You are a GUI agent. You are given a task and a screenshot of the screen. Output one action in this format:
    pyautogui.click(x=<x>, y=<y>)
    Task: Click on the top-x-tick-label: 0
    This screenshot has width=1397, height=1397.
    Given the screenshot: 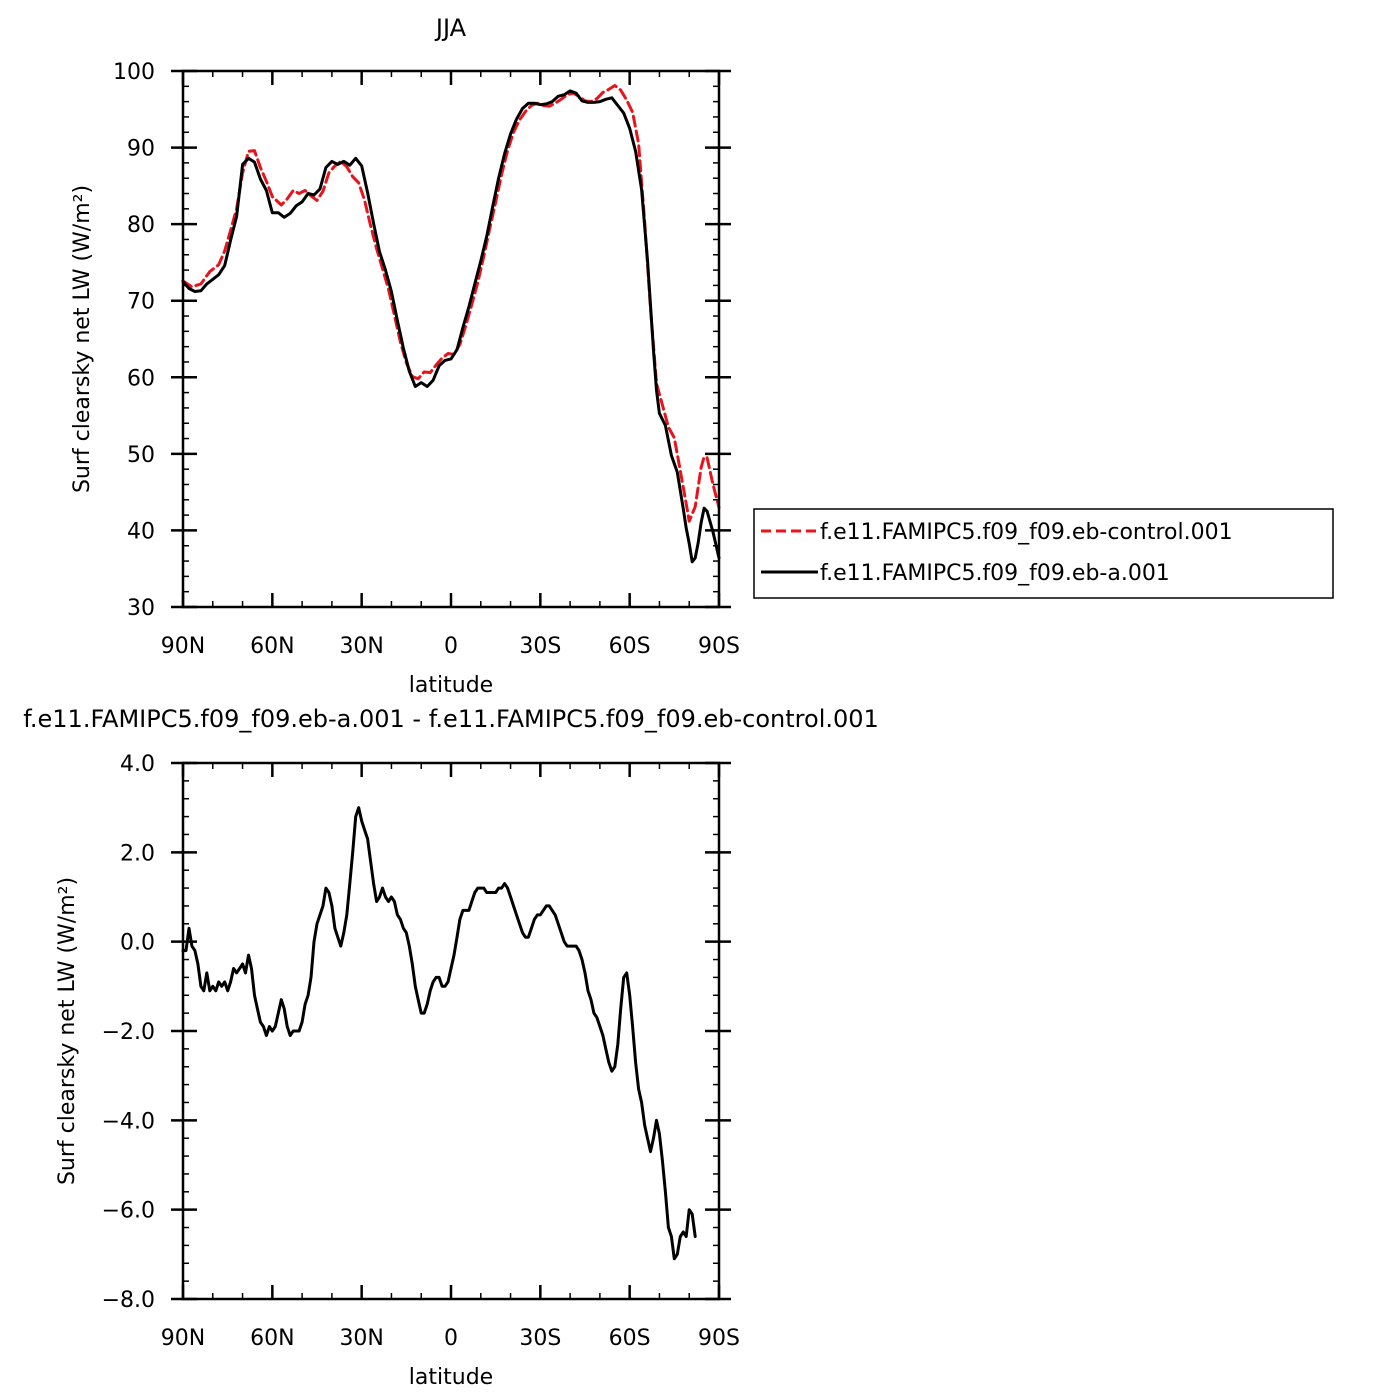 What is the action you would take?
    pyautogui.click(x=451, y=646)
    